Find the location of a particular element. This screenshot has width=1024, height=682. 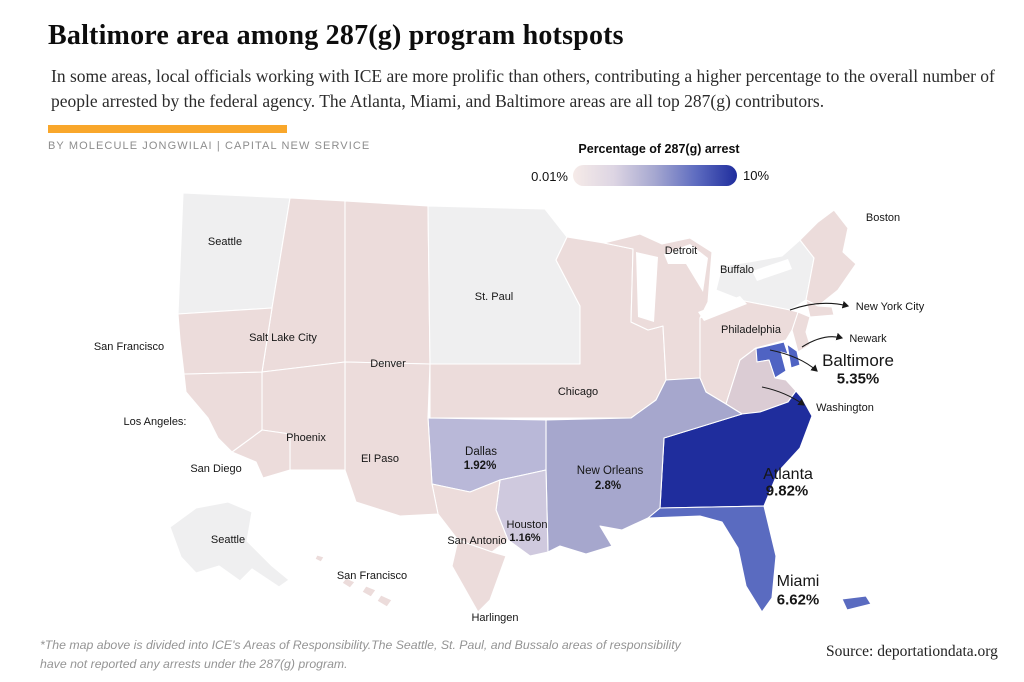

region-san-antonio is located at coordinates (470, 516).